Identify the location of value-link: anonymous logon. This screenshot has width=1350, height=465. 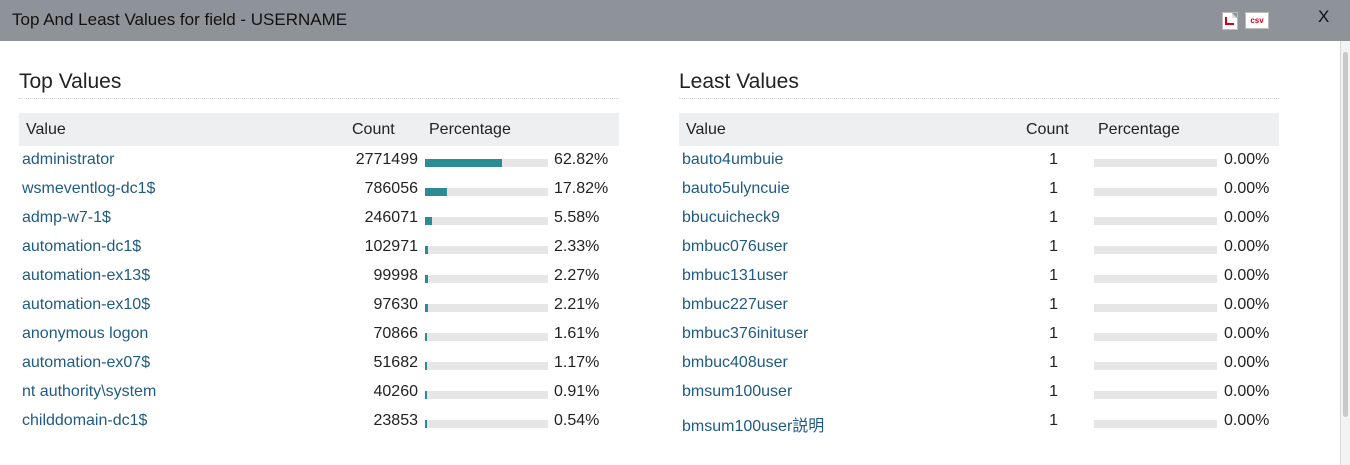
(85, 333).